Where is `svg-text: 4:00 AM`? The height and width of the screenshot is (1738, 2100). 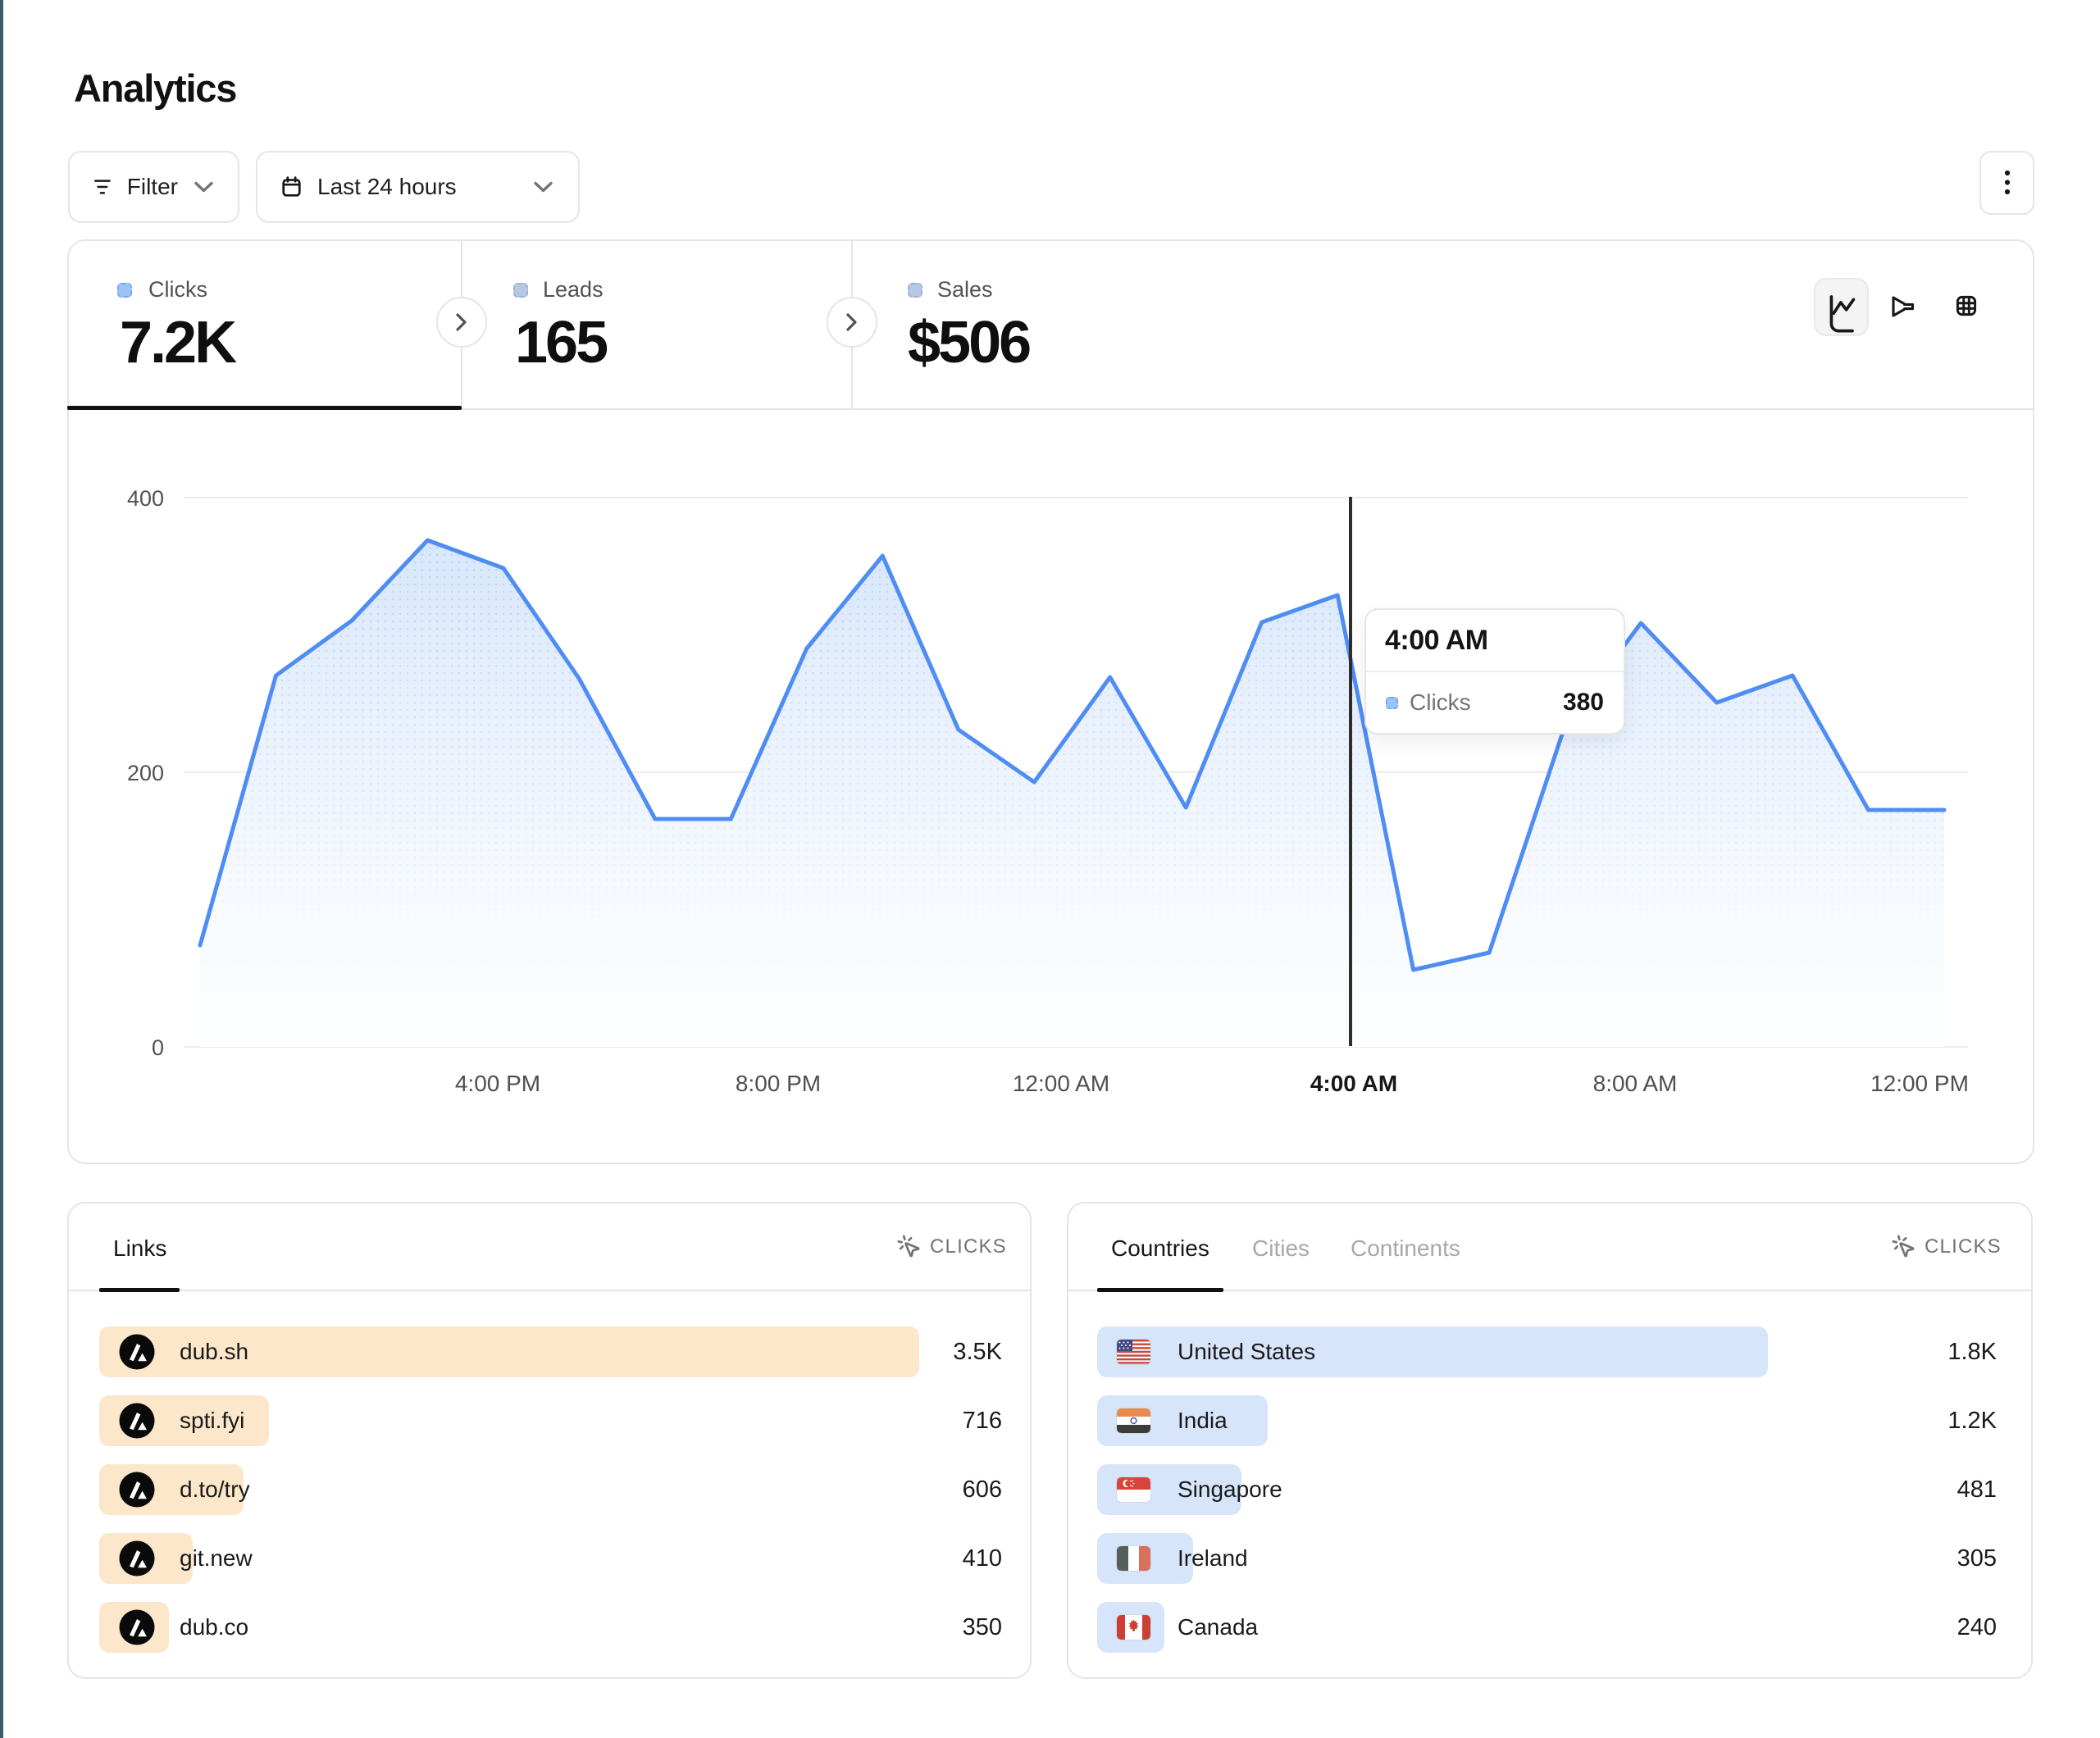 svg-text: 4:00 AM is located at coordinates (1353, 1083).